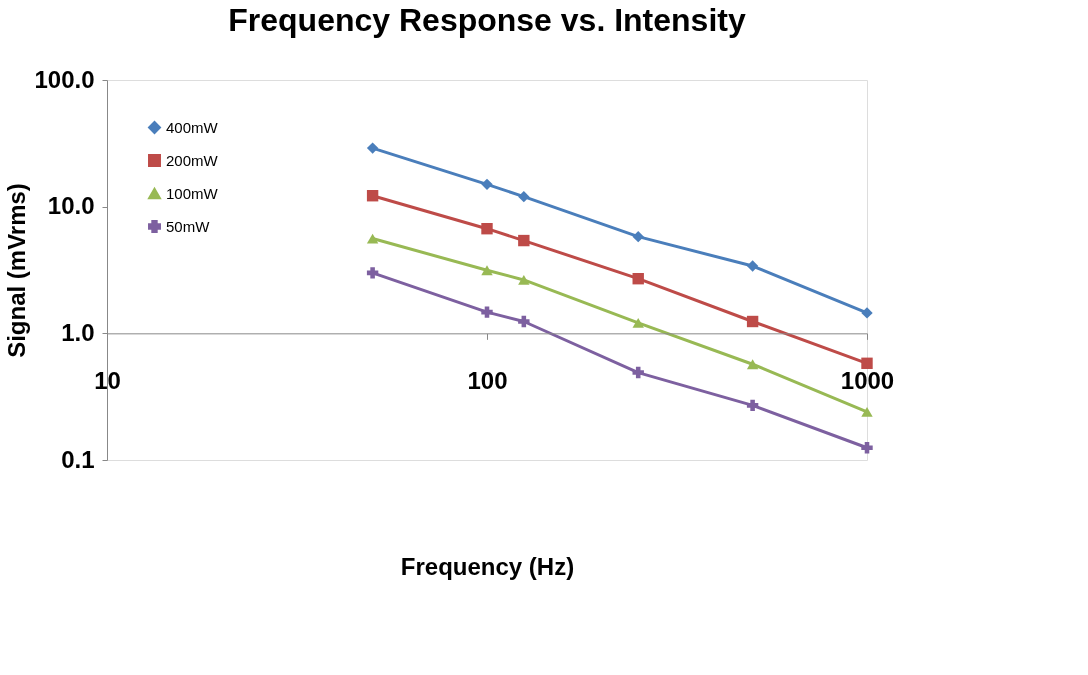 The width and height of the screenshot is (1088, 675). I want to click on y-tick-label: 0.1, so click(78, 459).